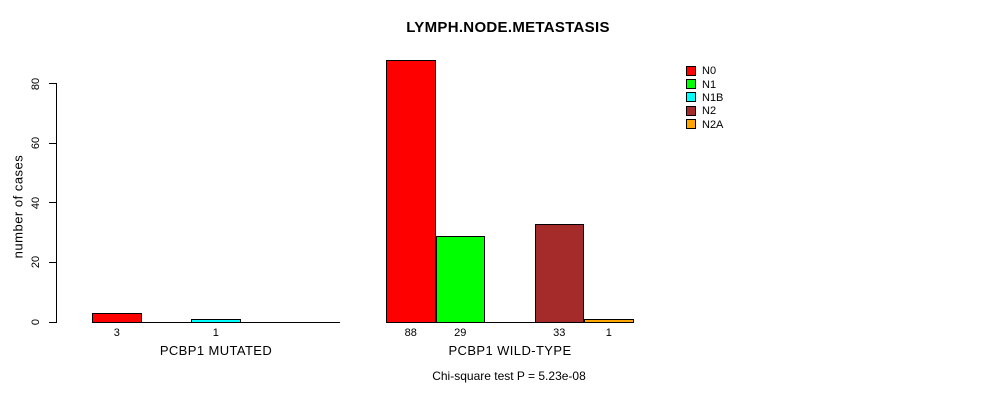 This screenshot has width=990, height=400. Describe the element at coordinates (691, 70) in the screenshot. I see `legend-swatch-n0` at that location.